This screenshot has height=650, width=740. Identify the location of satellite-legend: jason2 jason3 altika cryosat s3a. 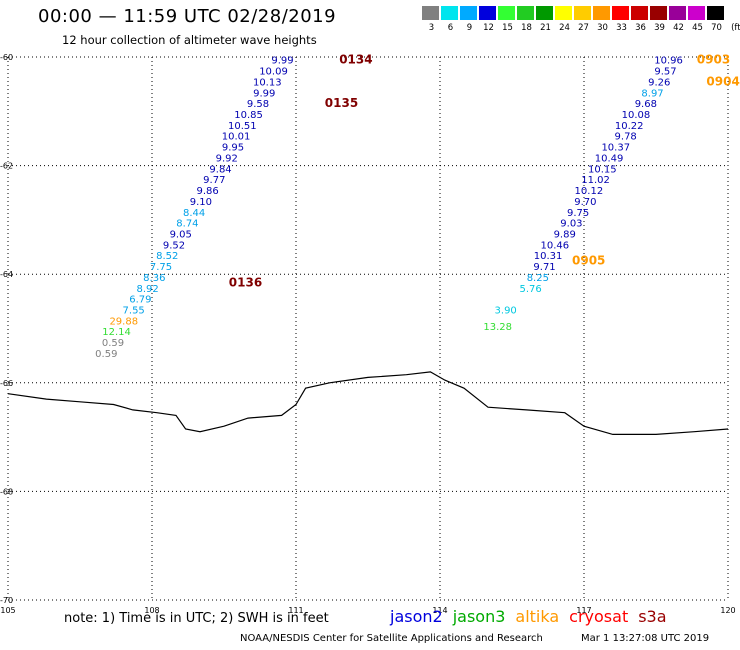
(533, 616).